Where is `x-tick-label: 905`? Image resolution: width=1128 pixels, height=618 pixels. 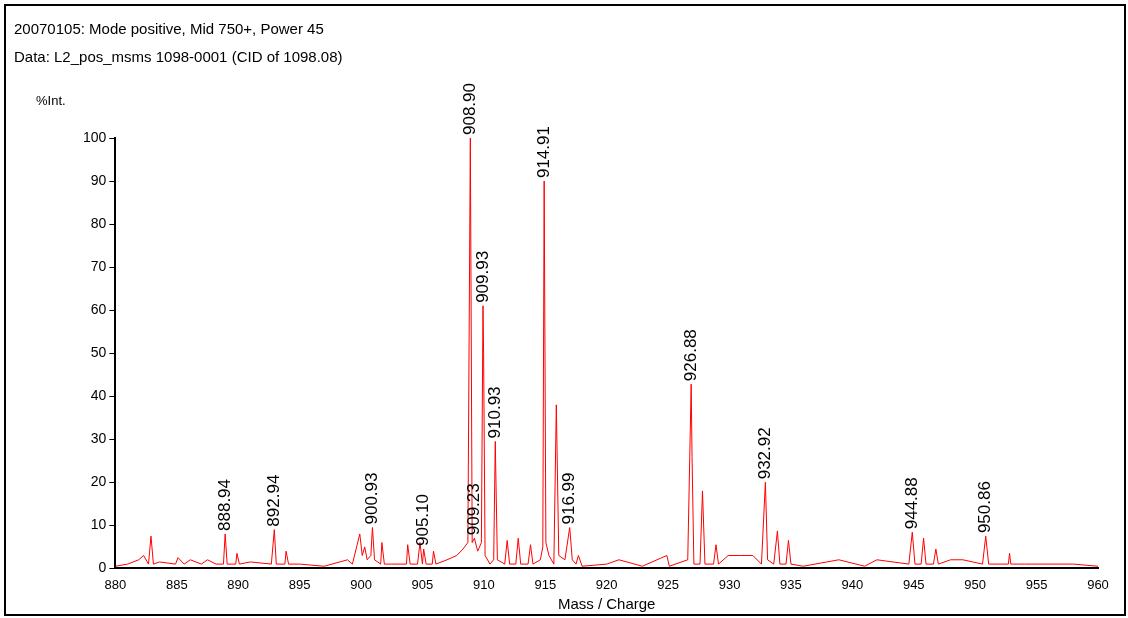
x-tick-label: 905 is located at coordinates (422, 584).